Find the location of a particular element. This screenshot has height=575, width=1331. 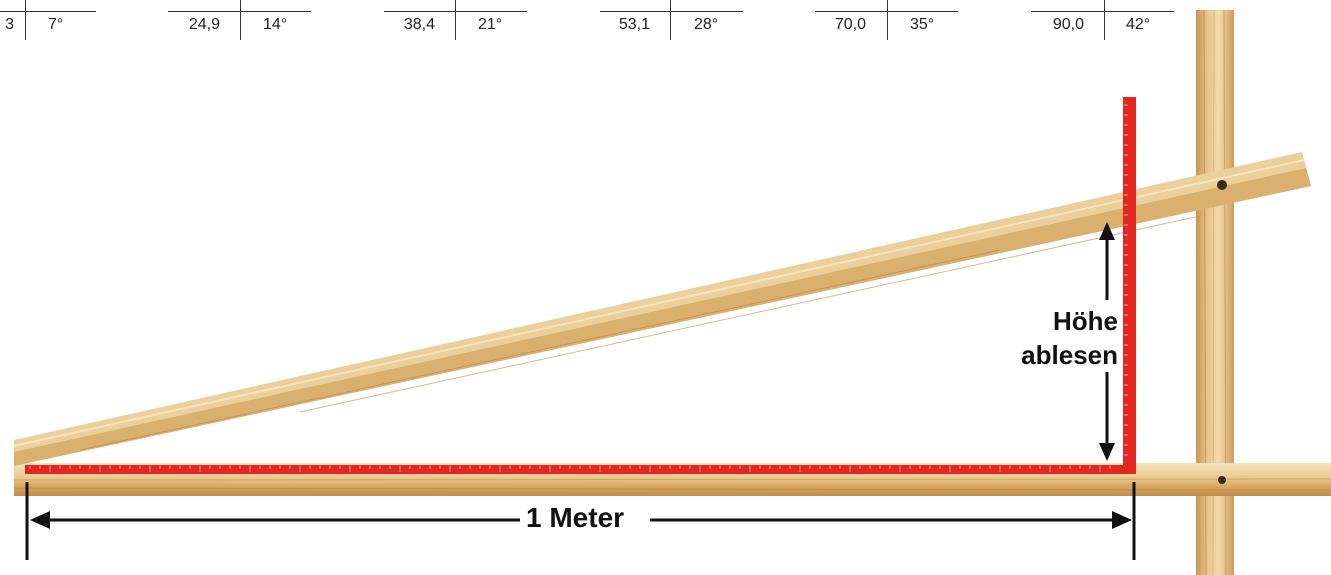

table-value: 70,0 is located at coordinates (850, 24).